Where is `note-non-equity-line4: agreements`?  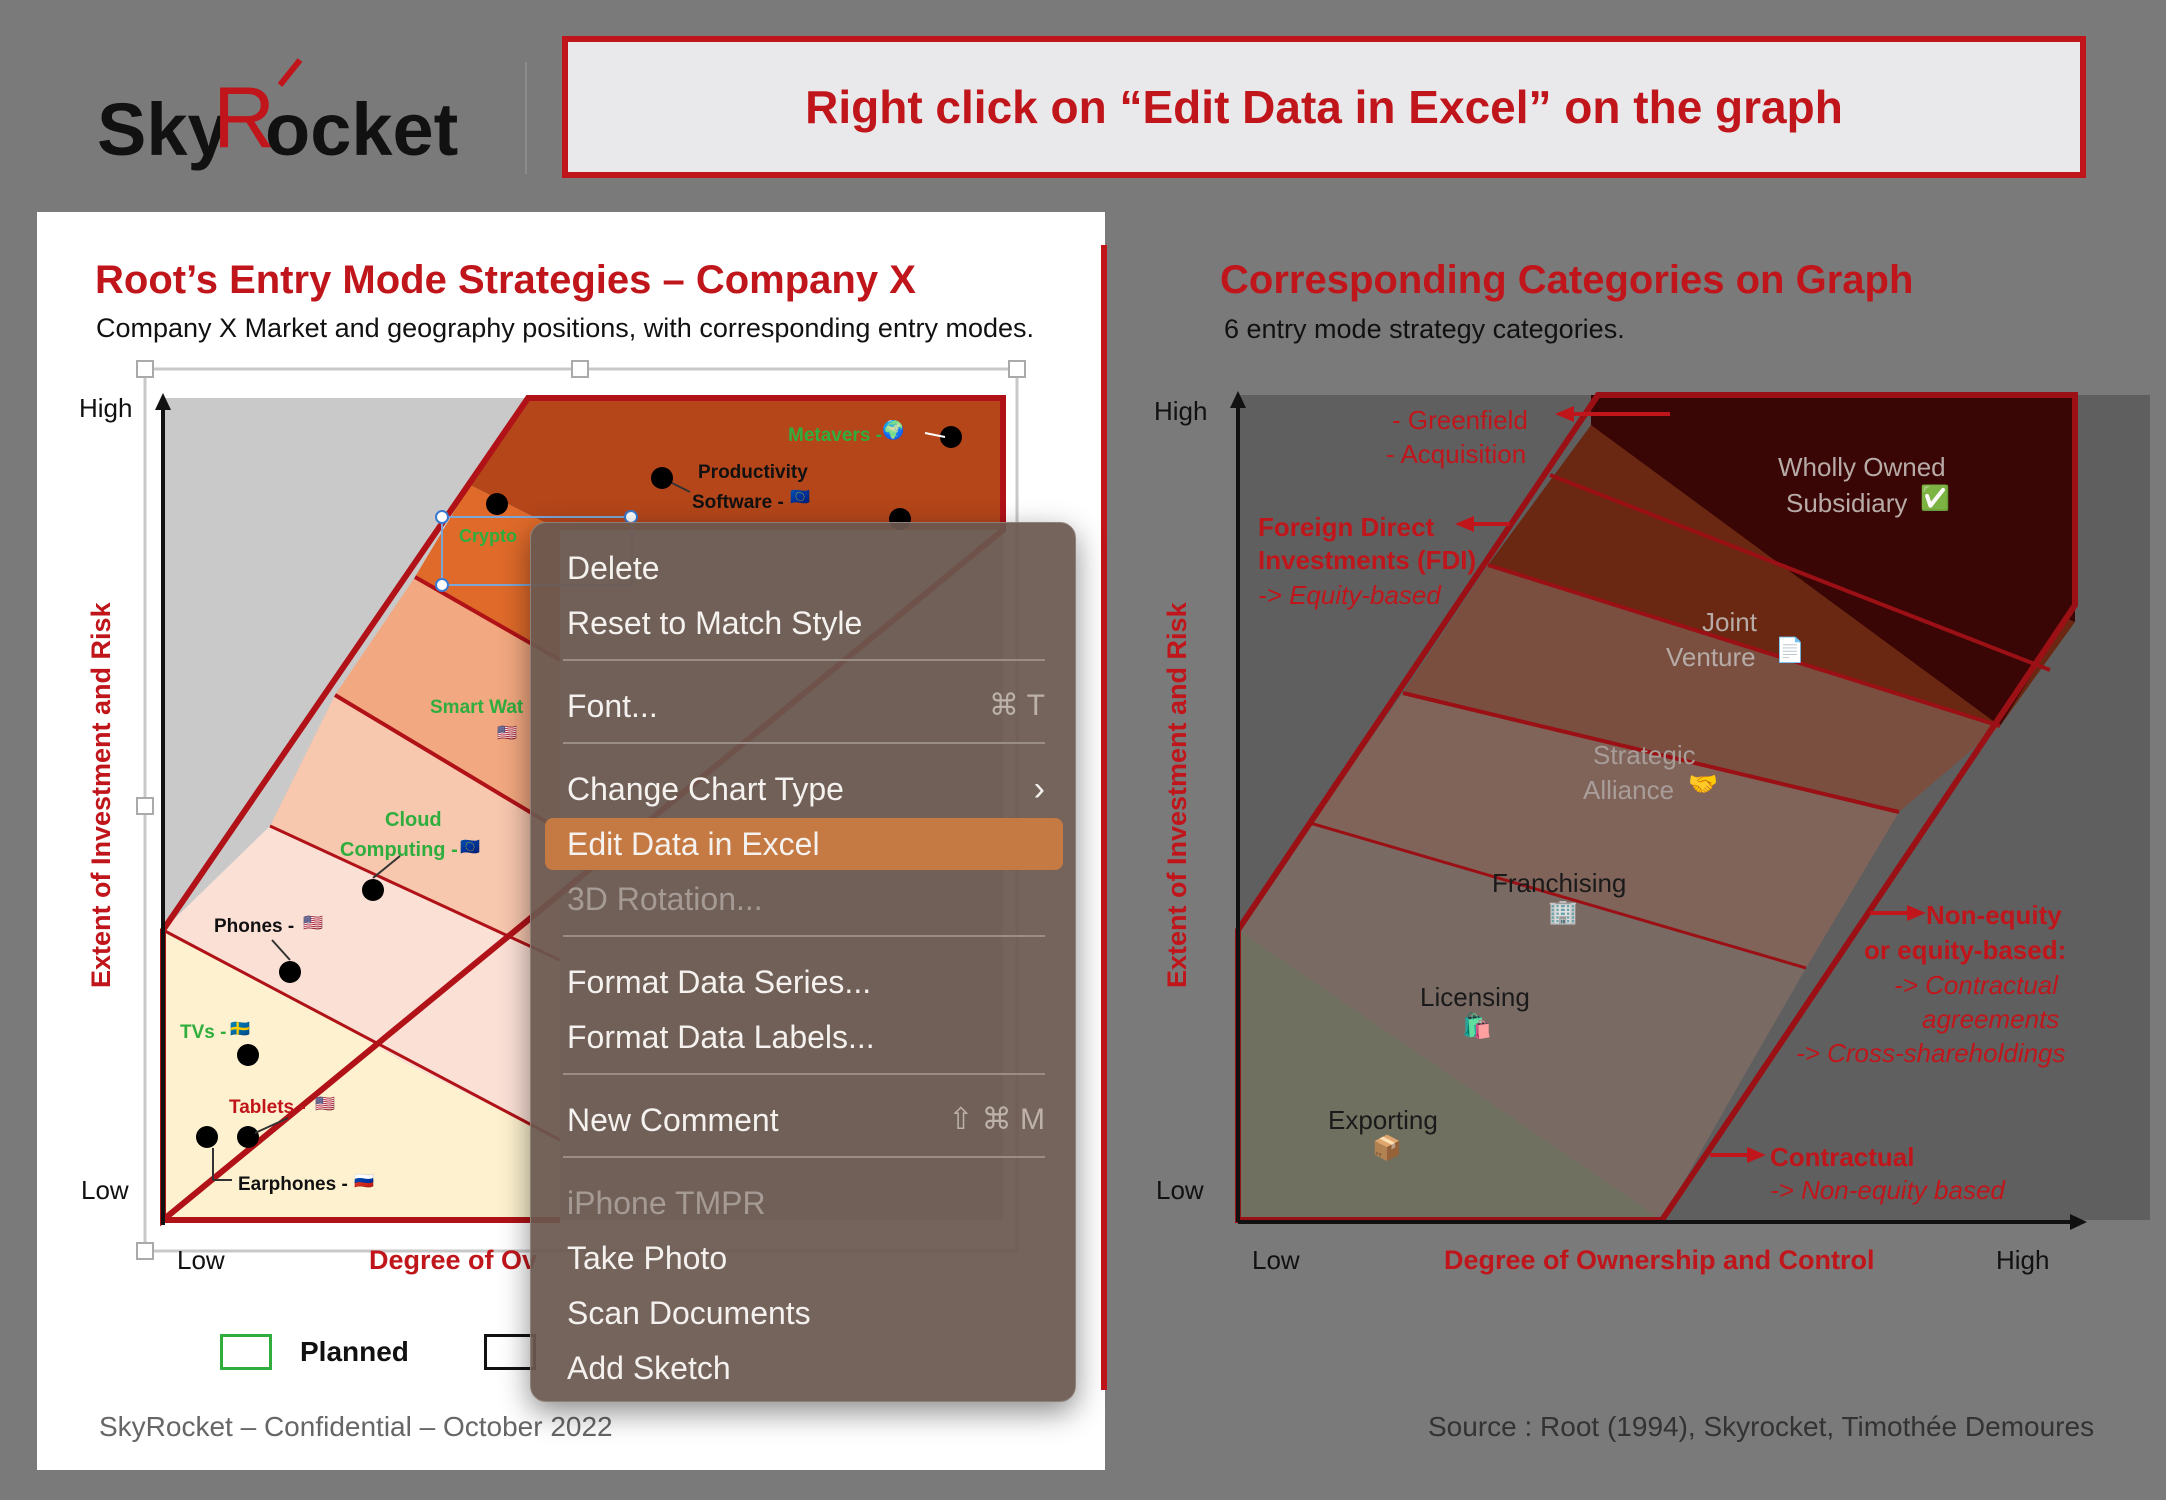 note-non-equity-line4: agreements is located at coordinates (1991, 1019).